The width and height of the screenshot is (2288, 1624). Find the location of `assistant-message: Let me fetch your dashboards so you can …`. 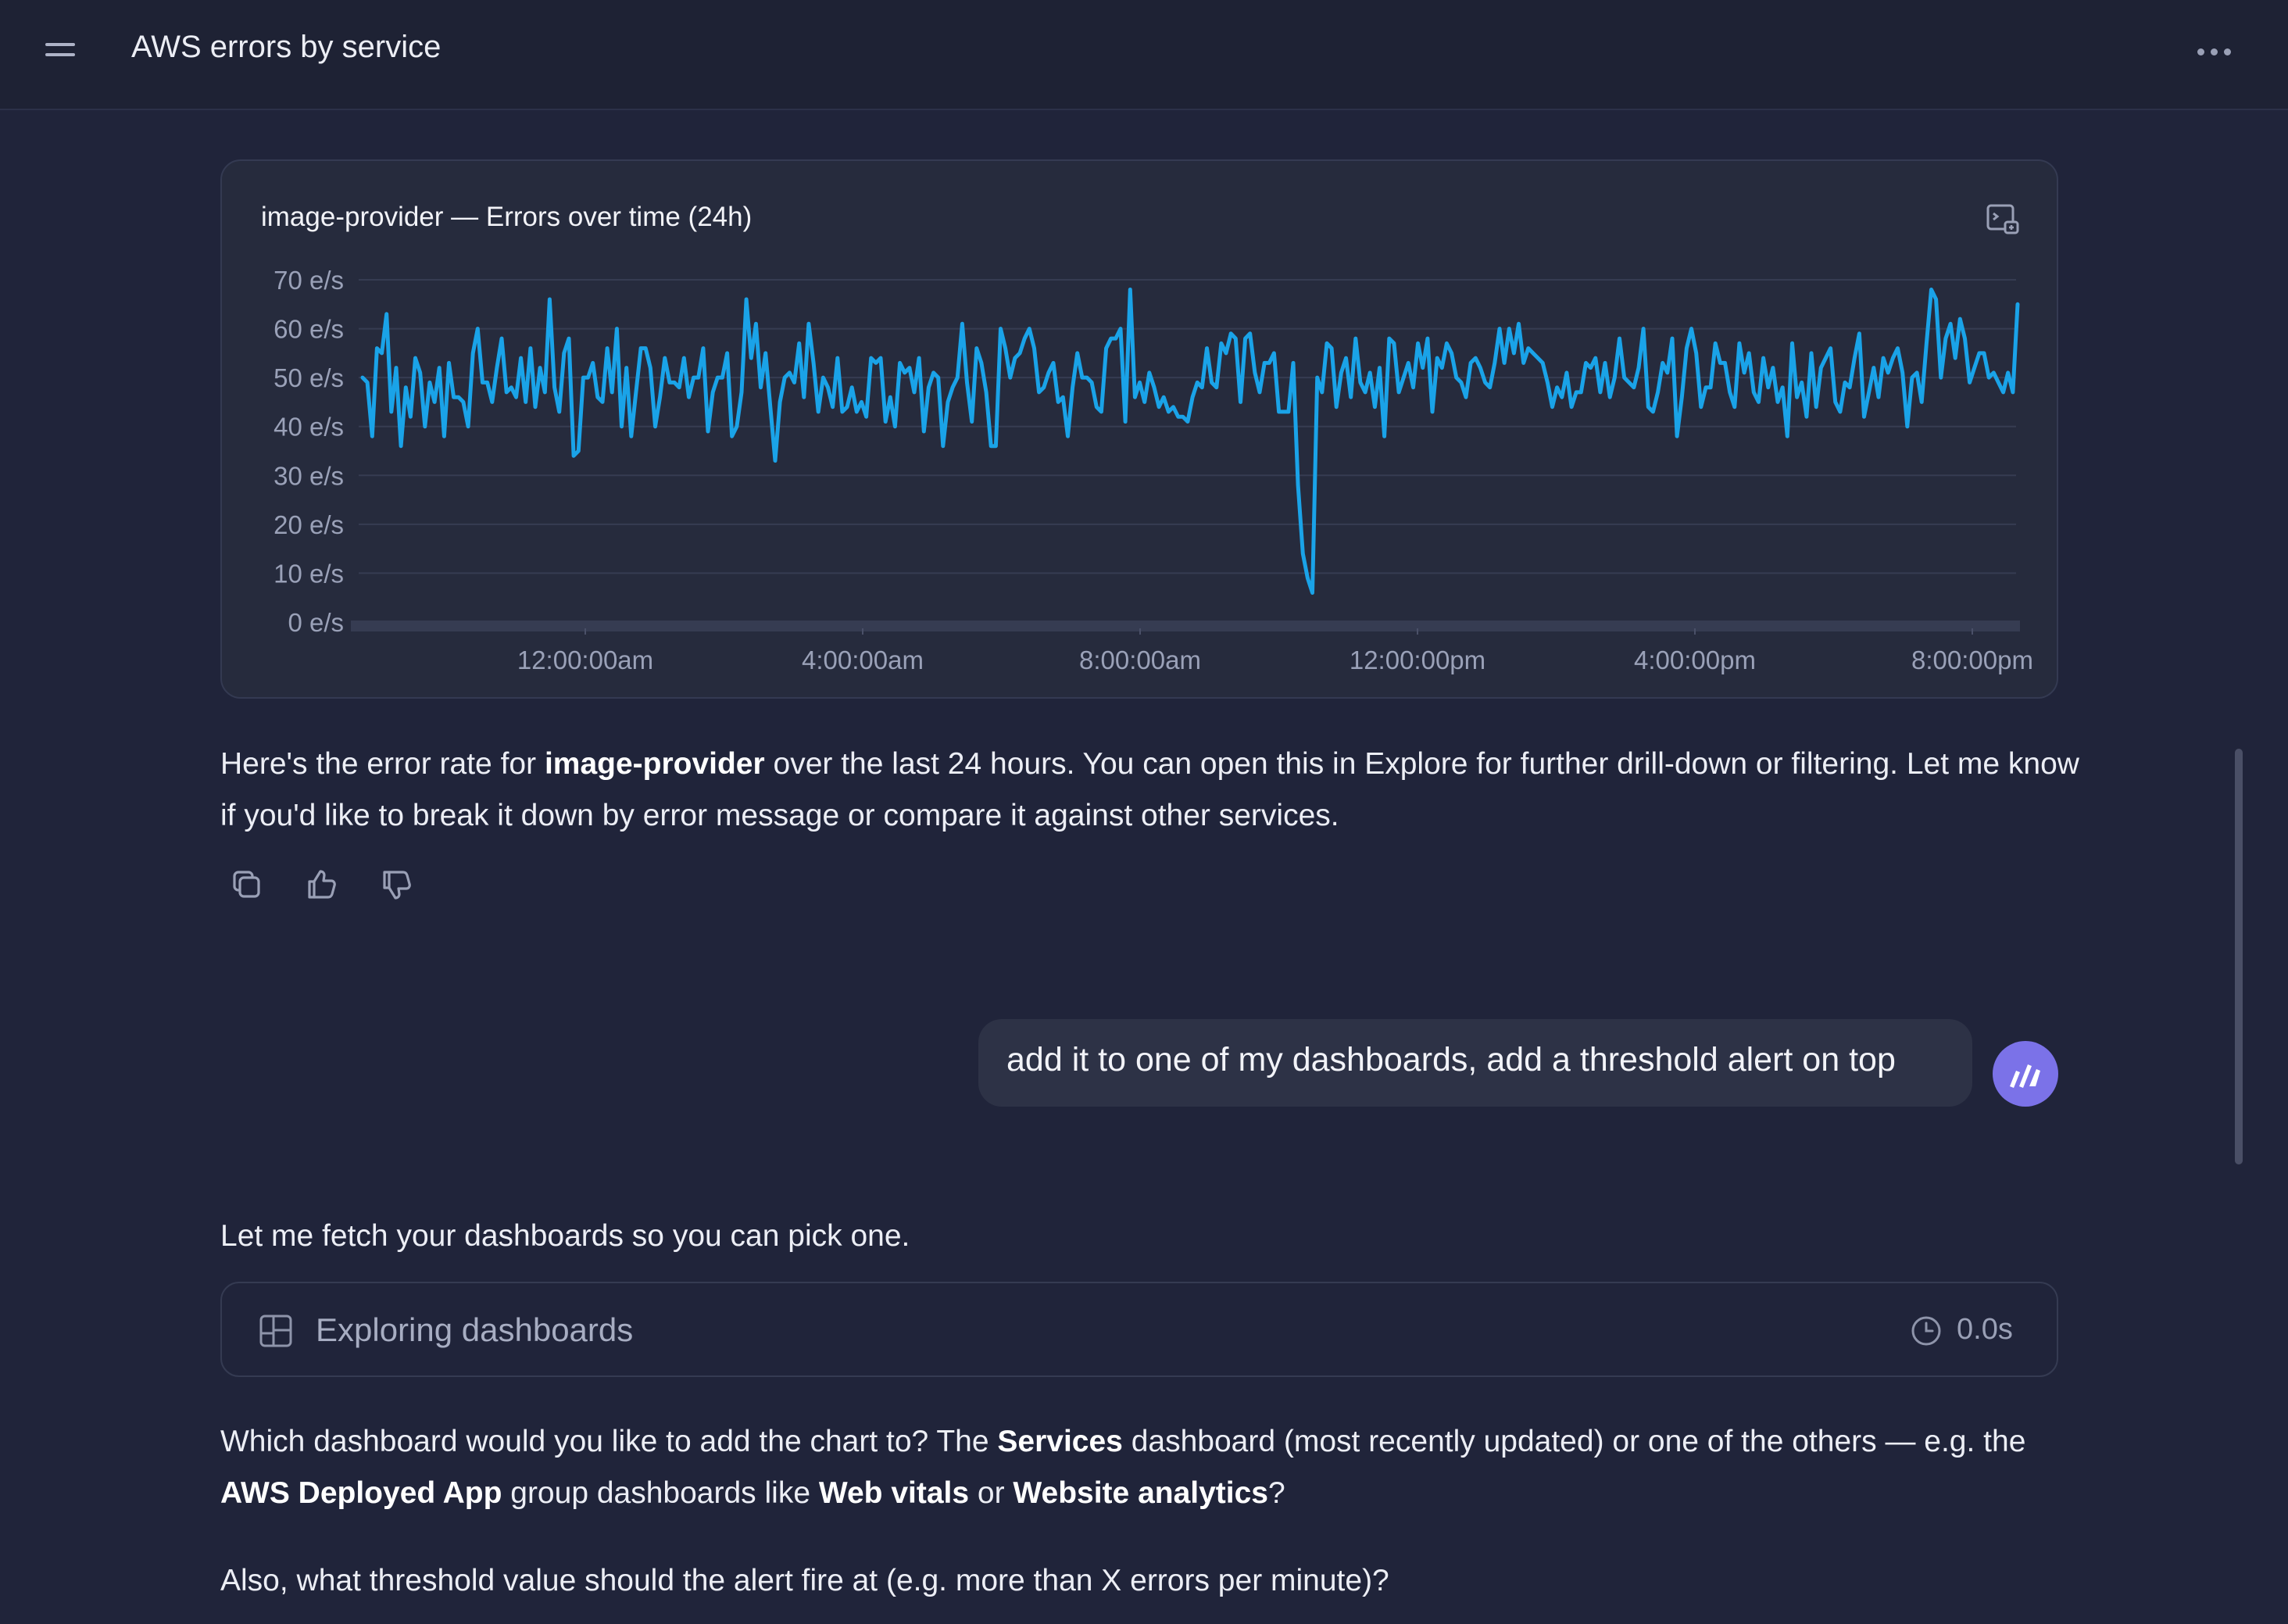

assistant-message: Let me fetch your dashboards so you can … is located at coordinates (565, 1236).